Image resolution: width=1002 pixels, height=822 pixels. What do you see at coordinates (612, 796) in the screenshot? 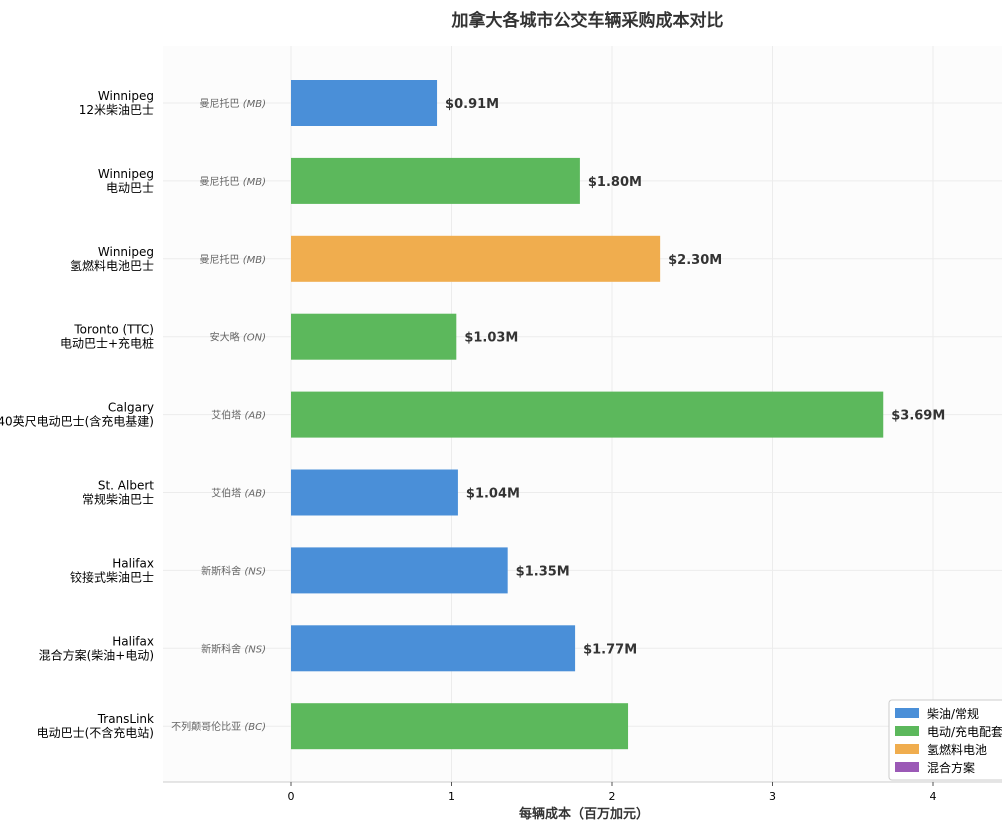
I see `x-tick-label: 2` at bounding box center [612, 796].